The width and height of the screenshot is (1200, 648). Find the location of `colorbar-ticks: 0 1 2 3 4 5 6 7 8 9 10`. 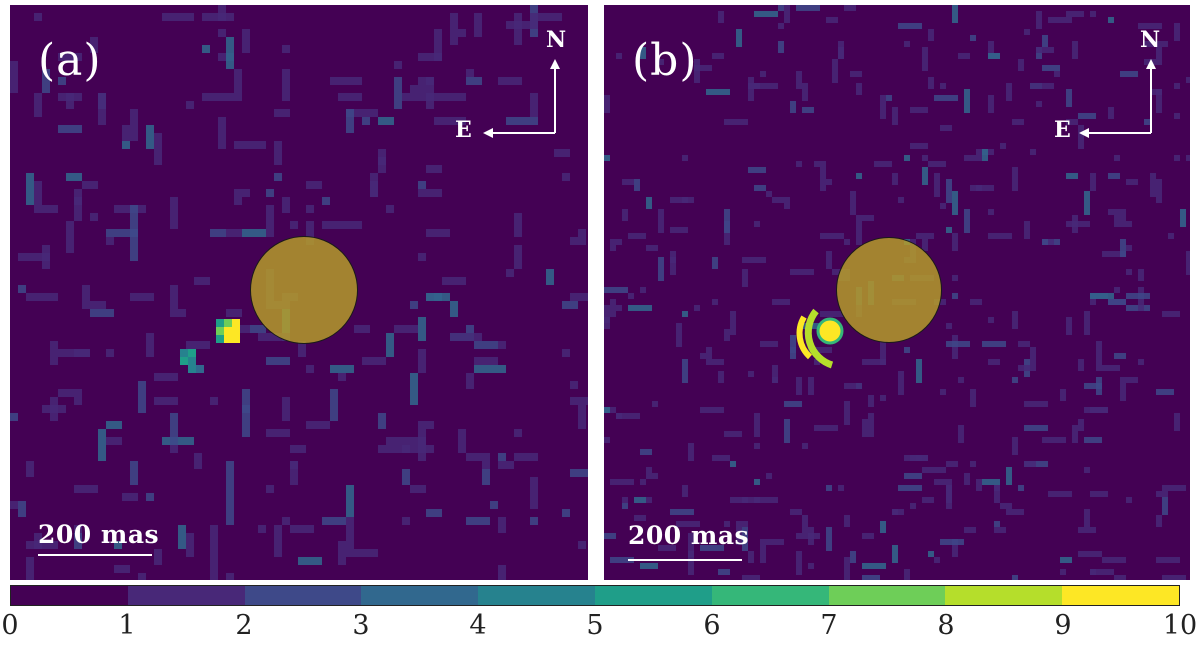

colorbar-ticks: 0 1 2 3 4 5 6 7 8 9 10 is located at coordinates (599, 628).